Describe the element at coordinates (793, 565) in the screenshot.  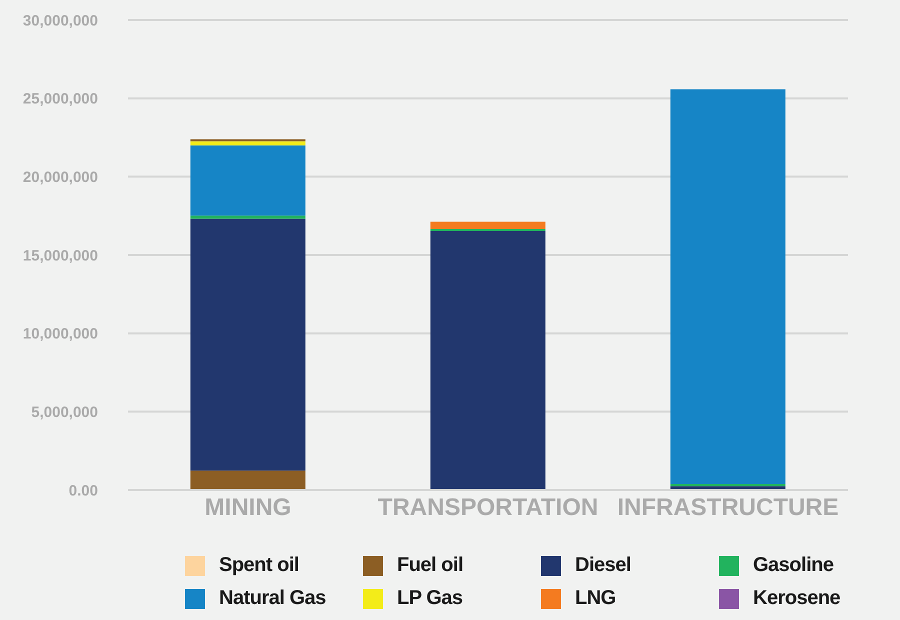
I see `legend-label: Gasoline` at that location.